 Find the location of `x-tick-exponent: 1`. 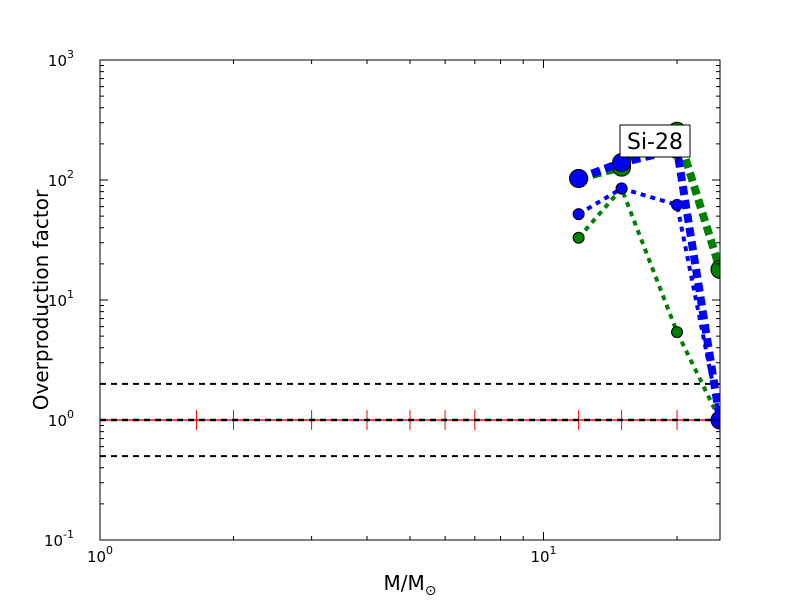

x-tick-exponent: 1 is located at coordinates (553, 550).